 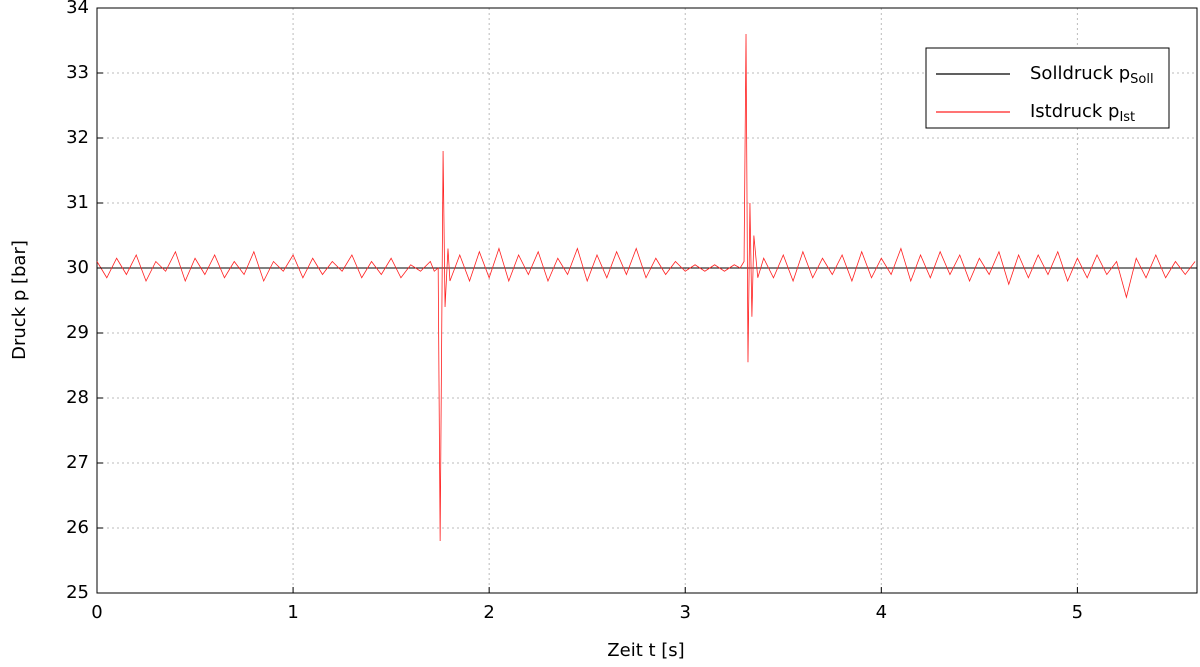 What do you see at coordinates (645, 650) in the screenshot?
I see `x-axis-label: Zeit t [s]` at bounding box center [645, 650].